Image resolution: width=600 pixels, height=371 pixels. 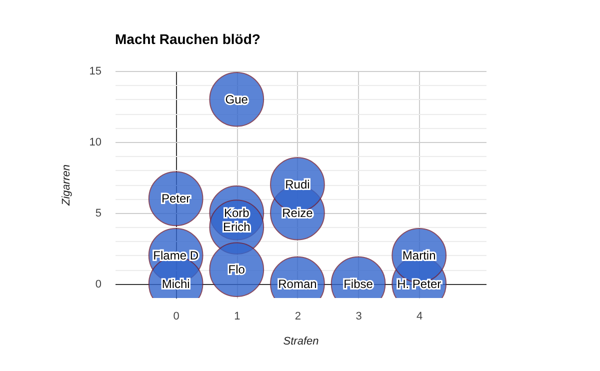 I want to click on series-label: H. Peter, so click(x=419, y=283).